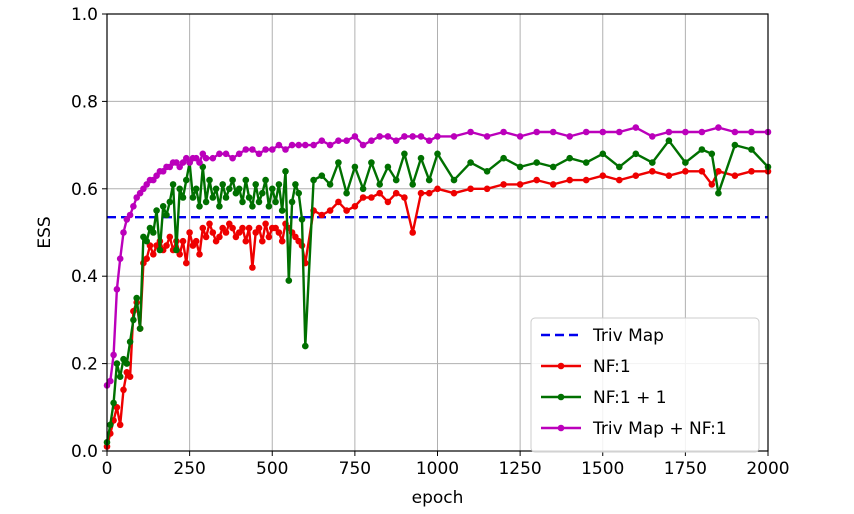 The height and width of the screenshot is (514, 854). What do you see at coordinates (189, 469) in the screenshot?
I see `x-tick-label: 250` at bounding box center [189, 469].